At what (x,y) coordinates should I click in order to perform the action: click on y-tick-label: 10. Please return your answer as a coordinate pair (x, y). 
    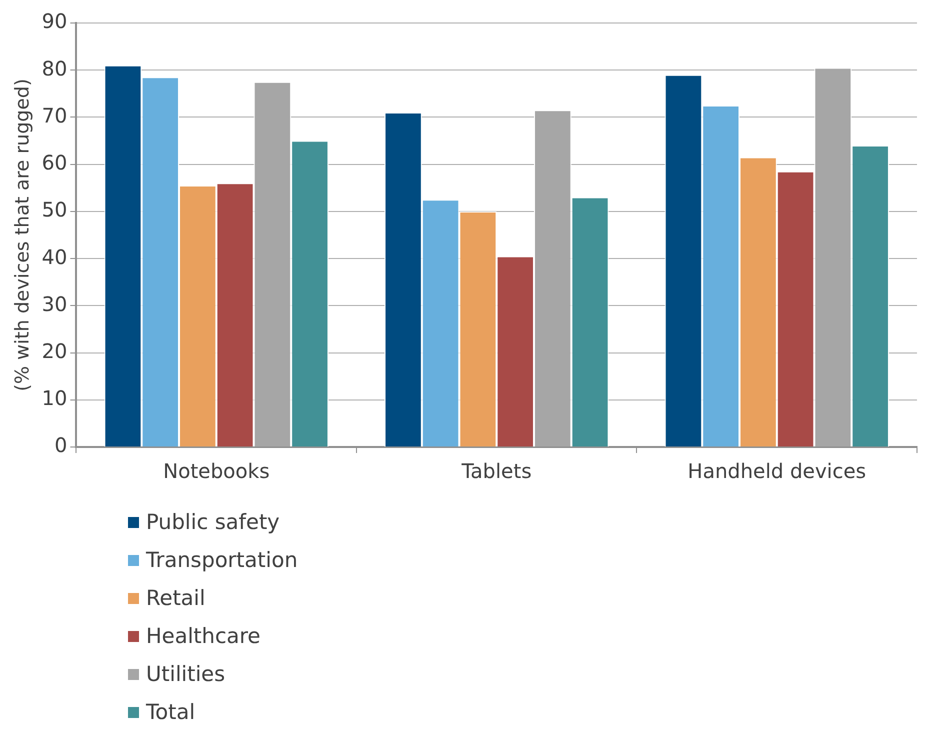
    Looking at the image, I should click on (55, 398).